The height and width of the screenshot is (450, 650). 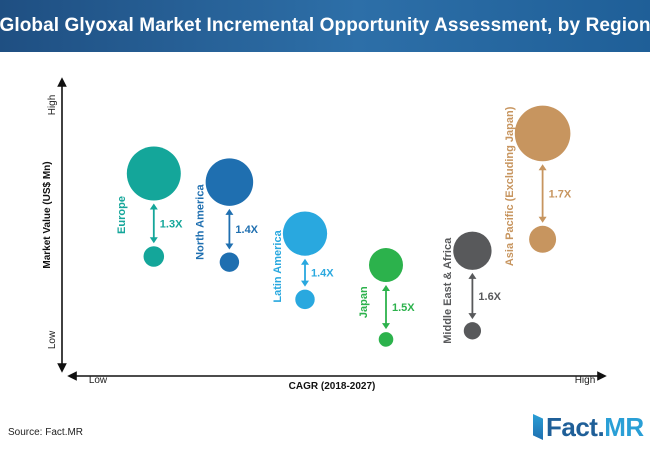 What do you see at coordinates (538, 427) in the screenshot?
I see `logo-mark-icon` at bounding box center [538, 427].